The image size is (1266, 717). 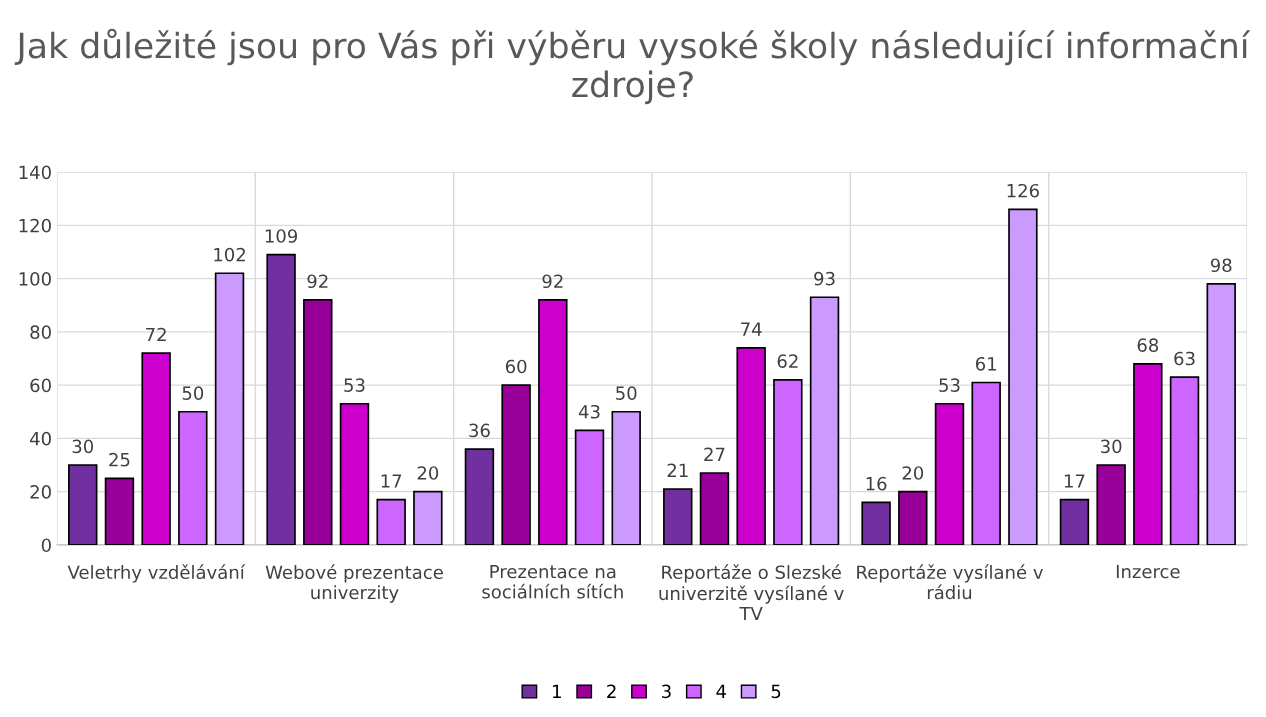 I want to click on x-tick-label: Prezentace na sociálních sítích, so click(x=552, y=581).